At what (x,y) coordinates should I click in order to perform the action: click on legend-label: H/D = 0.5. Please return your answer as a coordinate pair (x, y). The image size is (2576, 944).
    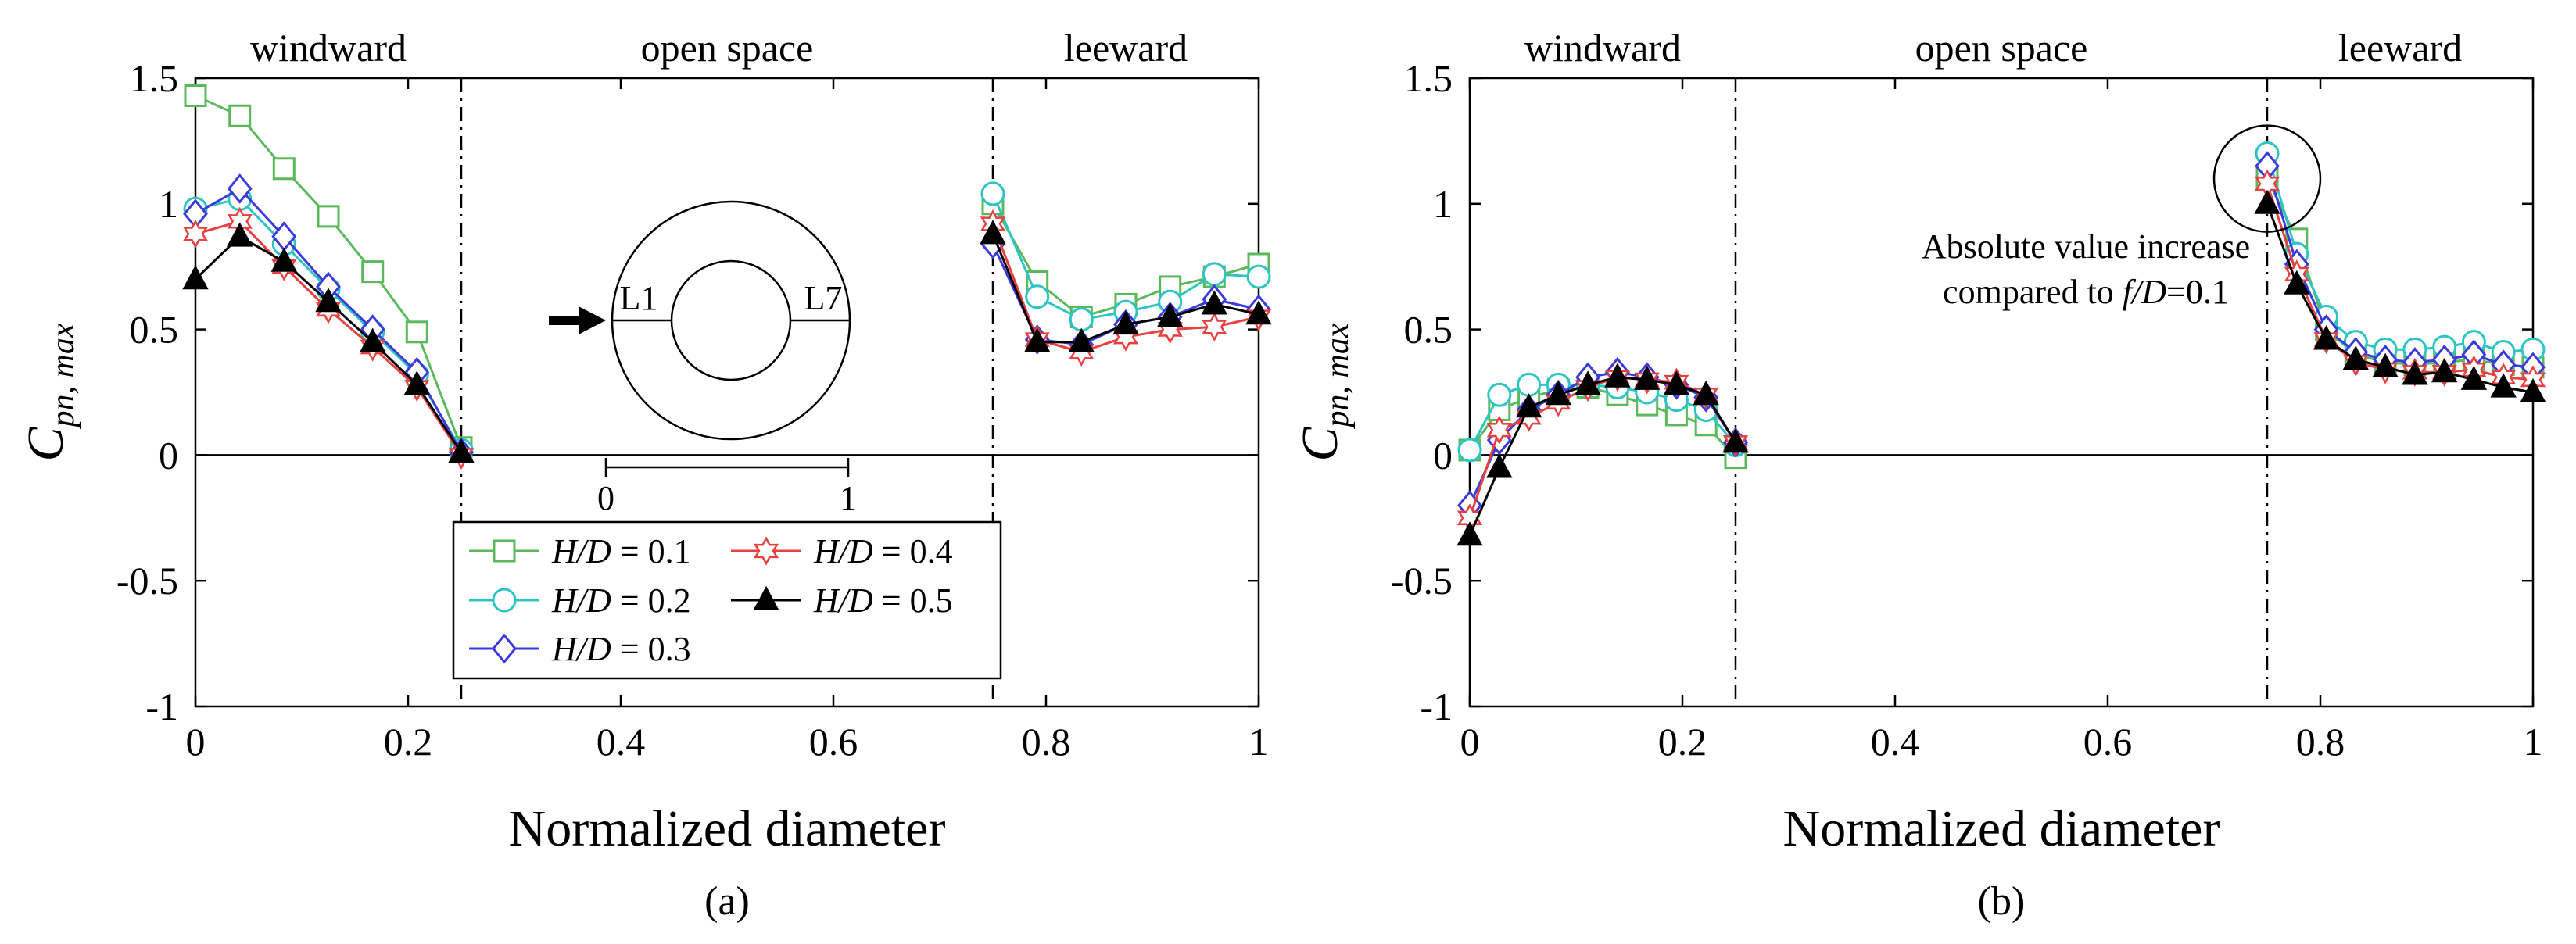
    Looking at the image, I should click on (883, 600).